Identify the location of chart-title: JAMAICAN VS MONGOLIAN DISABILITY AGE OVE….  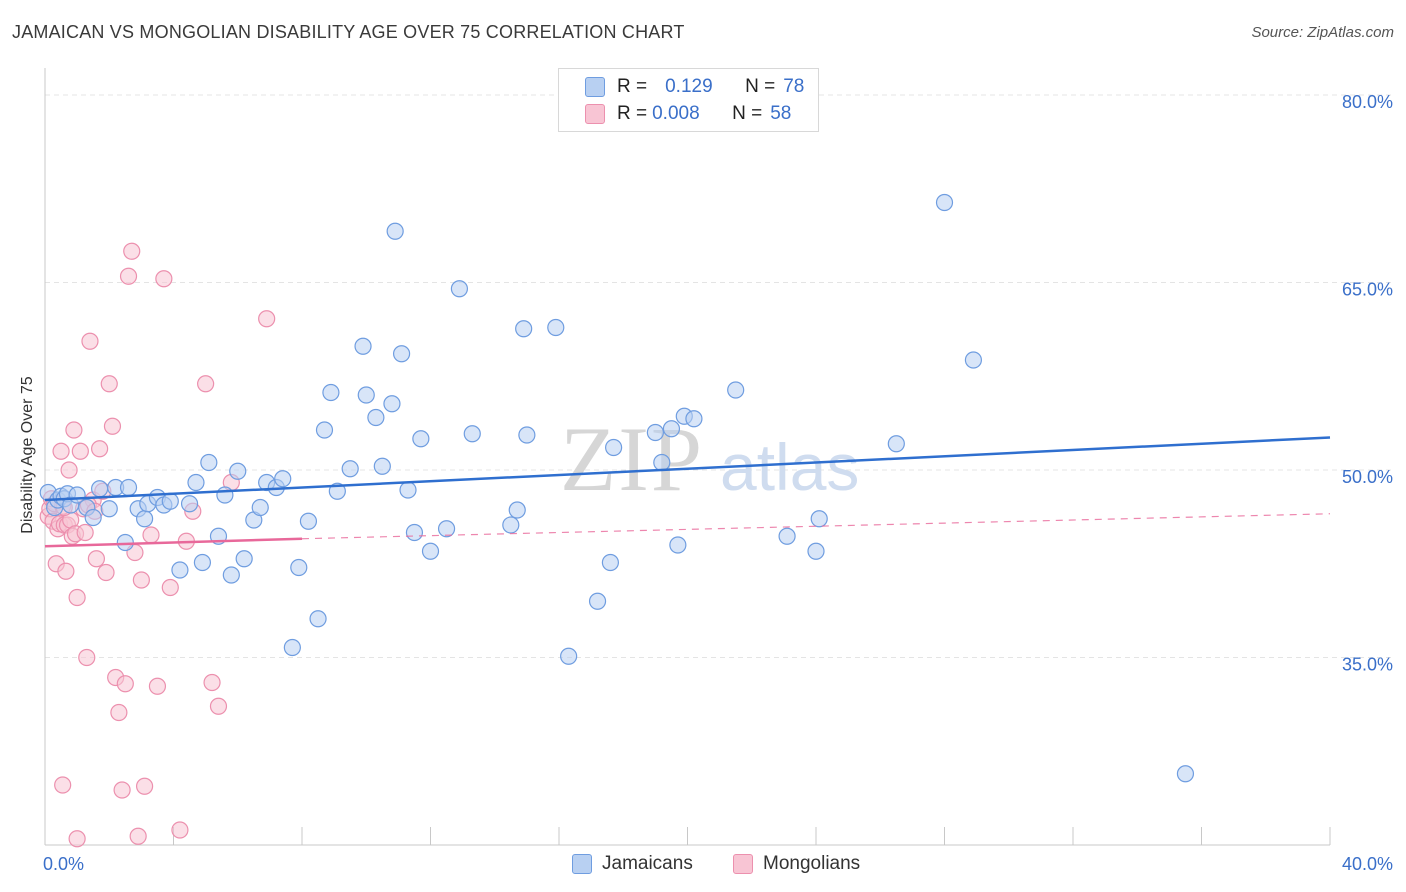
(348, 32).